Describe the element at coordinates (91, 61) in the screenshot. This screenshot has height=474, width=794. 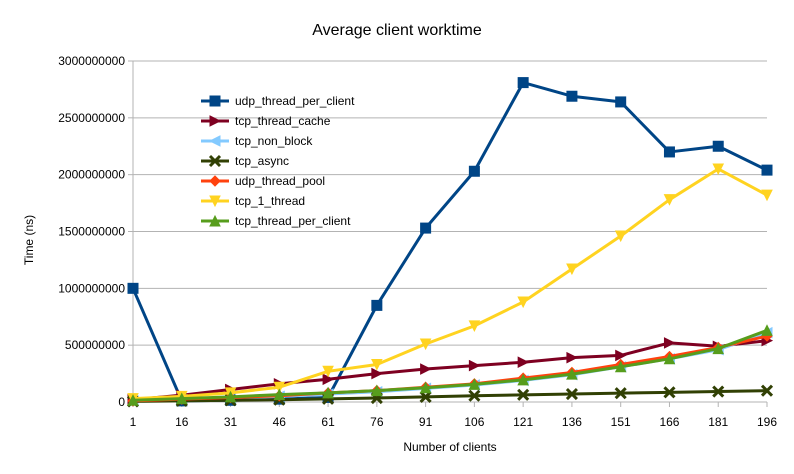
I see `y-tick-label: 3000000000` at that location.